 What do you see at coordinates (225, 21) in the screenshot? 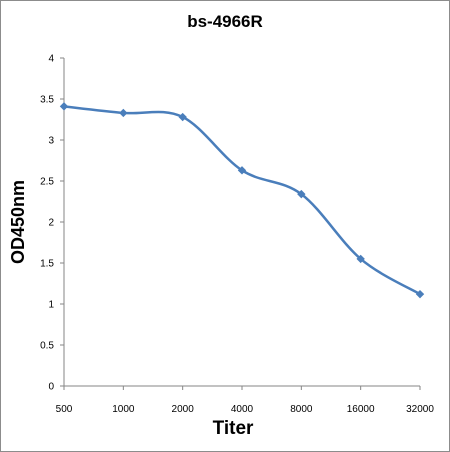
I see `chart-title: bs-4966R` at bounding box center [225, 21].